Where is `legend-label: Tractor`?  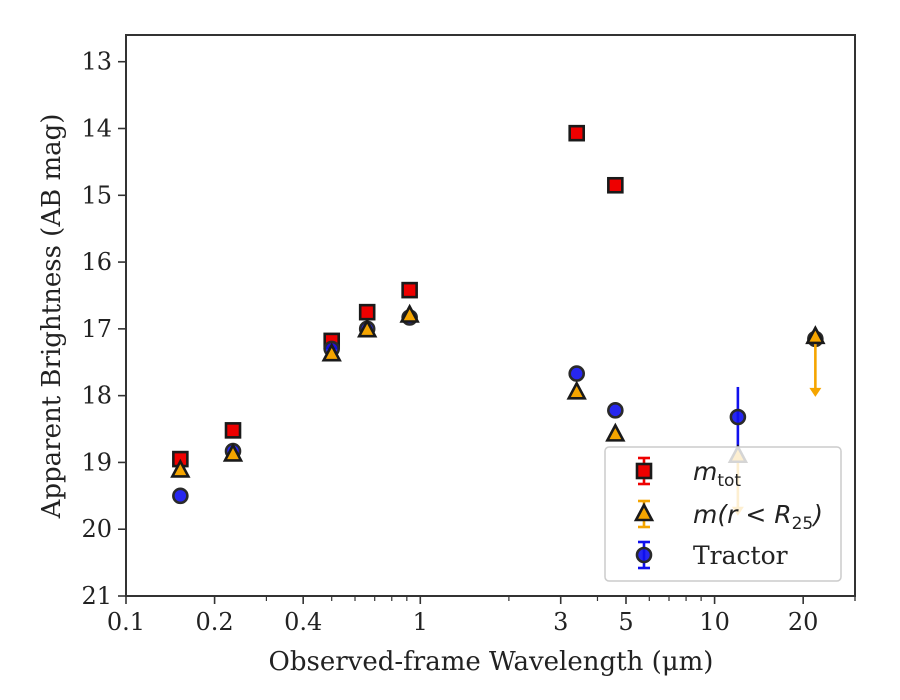 legend-label: Tractor is located at coordinates (740, 555).